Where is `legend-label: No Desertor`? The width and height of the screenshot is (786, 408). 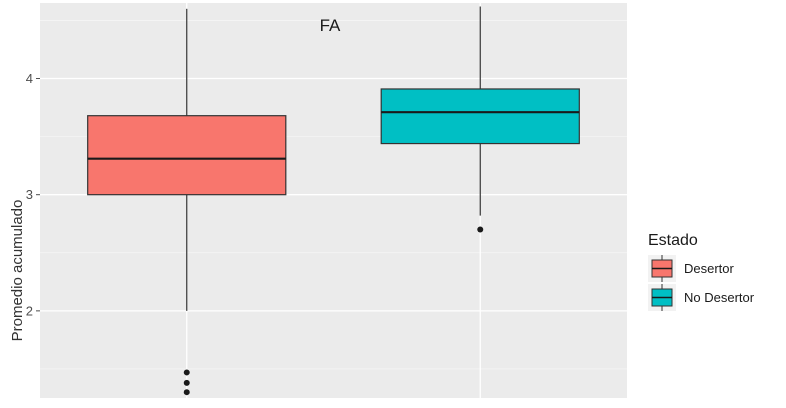 legend-label: No Desertor is located at coordinates (719, 297).